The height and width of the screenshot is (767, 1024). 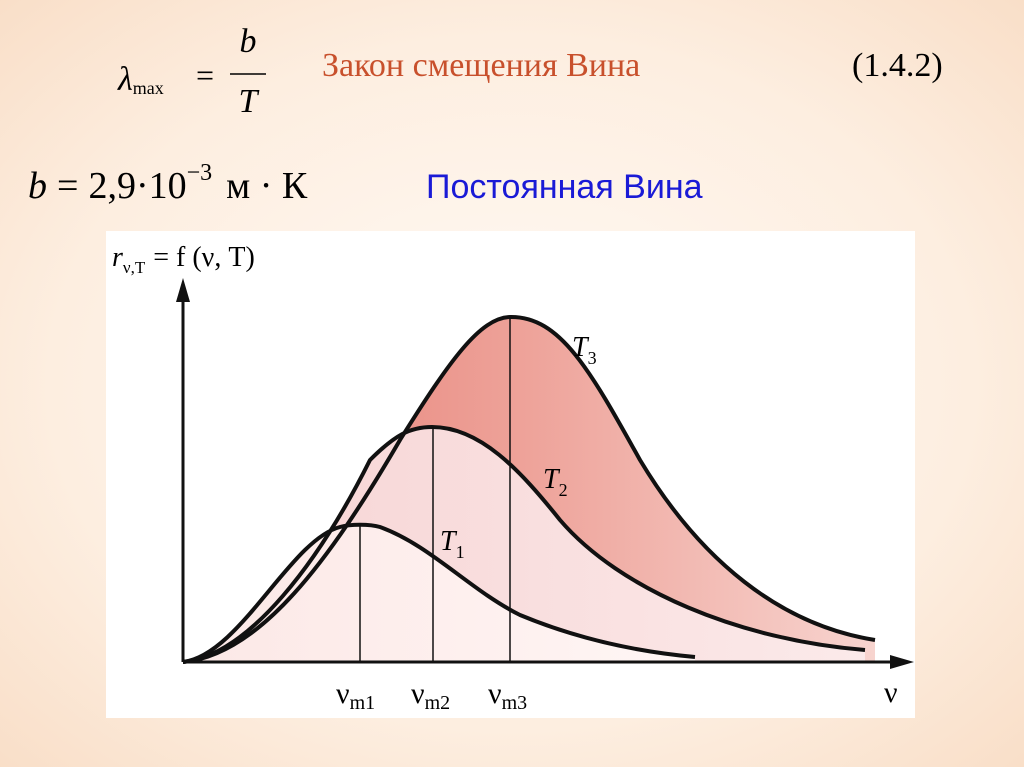 I want to click on peak-label: νm1, so click(x=355, y=695).